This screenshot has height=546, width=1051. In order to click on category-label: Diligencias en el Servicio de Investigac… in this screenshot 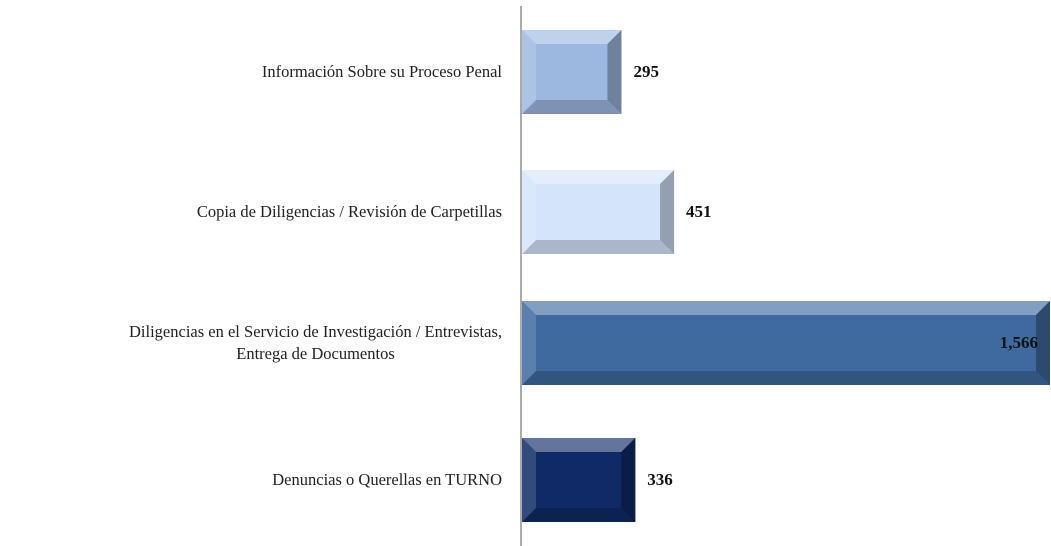, I will do `click(251, 343)`.